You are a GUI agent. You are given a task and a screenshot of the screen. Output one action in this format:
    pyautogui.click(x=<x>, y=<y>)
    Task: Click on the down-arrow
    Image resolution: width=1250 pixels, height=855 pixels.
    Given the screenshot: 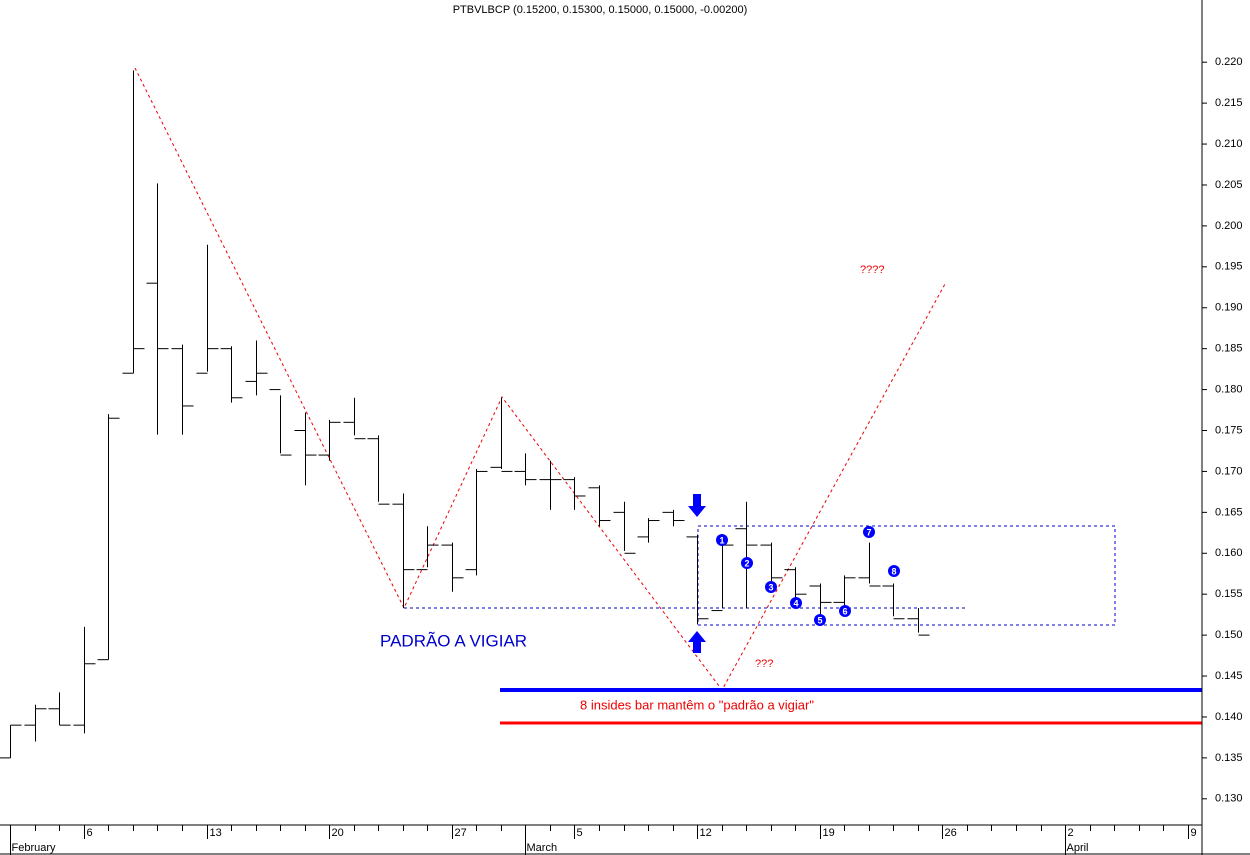 What is the action you would take?
    pyautogui.click(x=697, y=505)
    